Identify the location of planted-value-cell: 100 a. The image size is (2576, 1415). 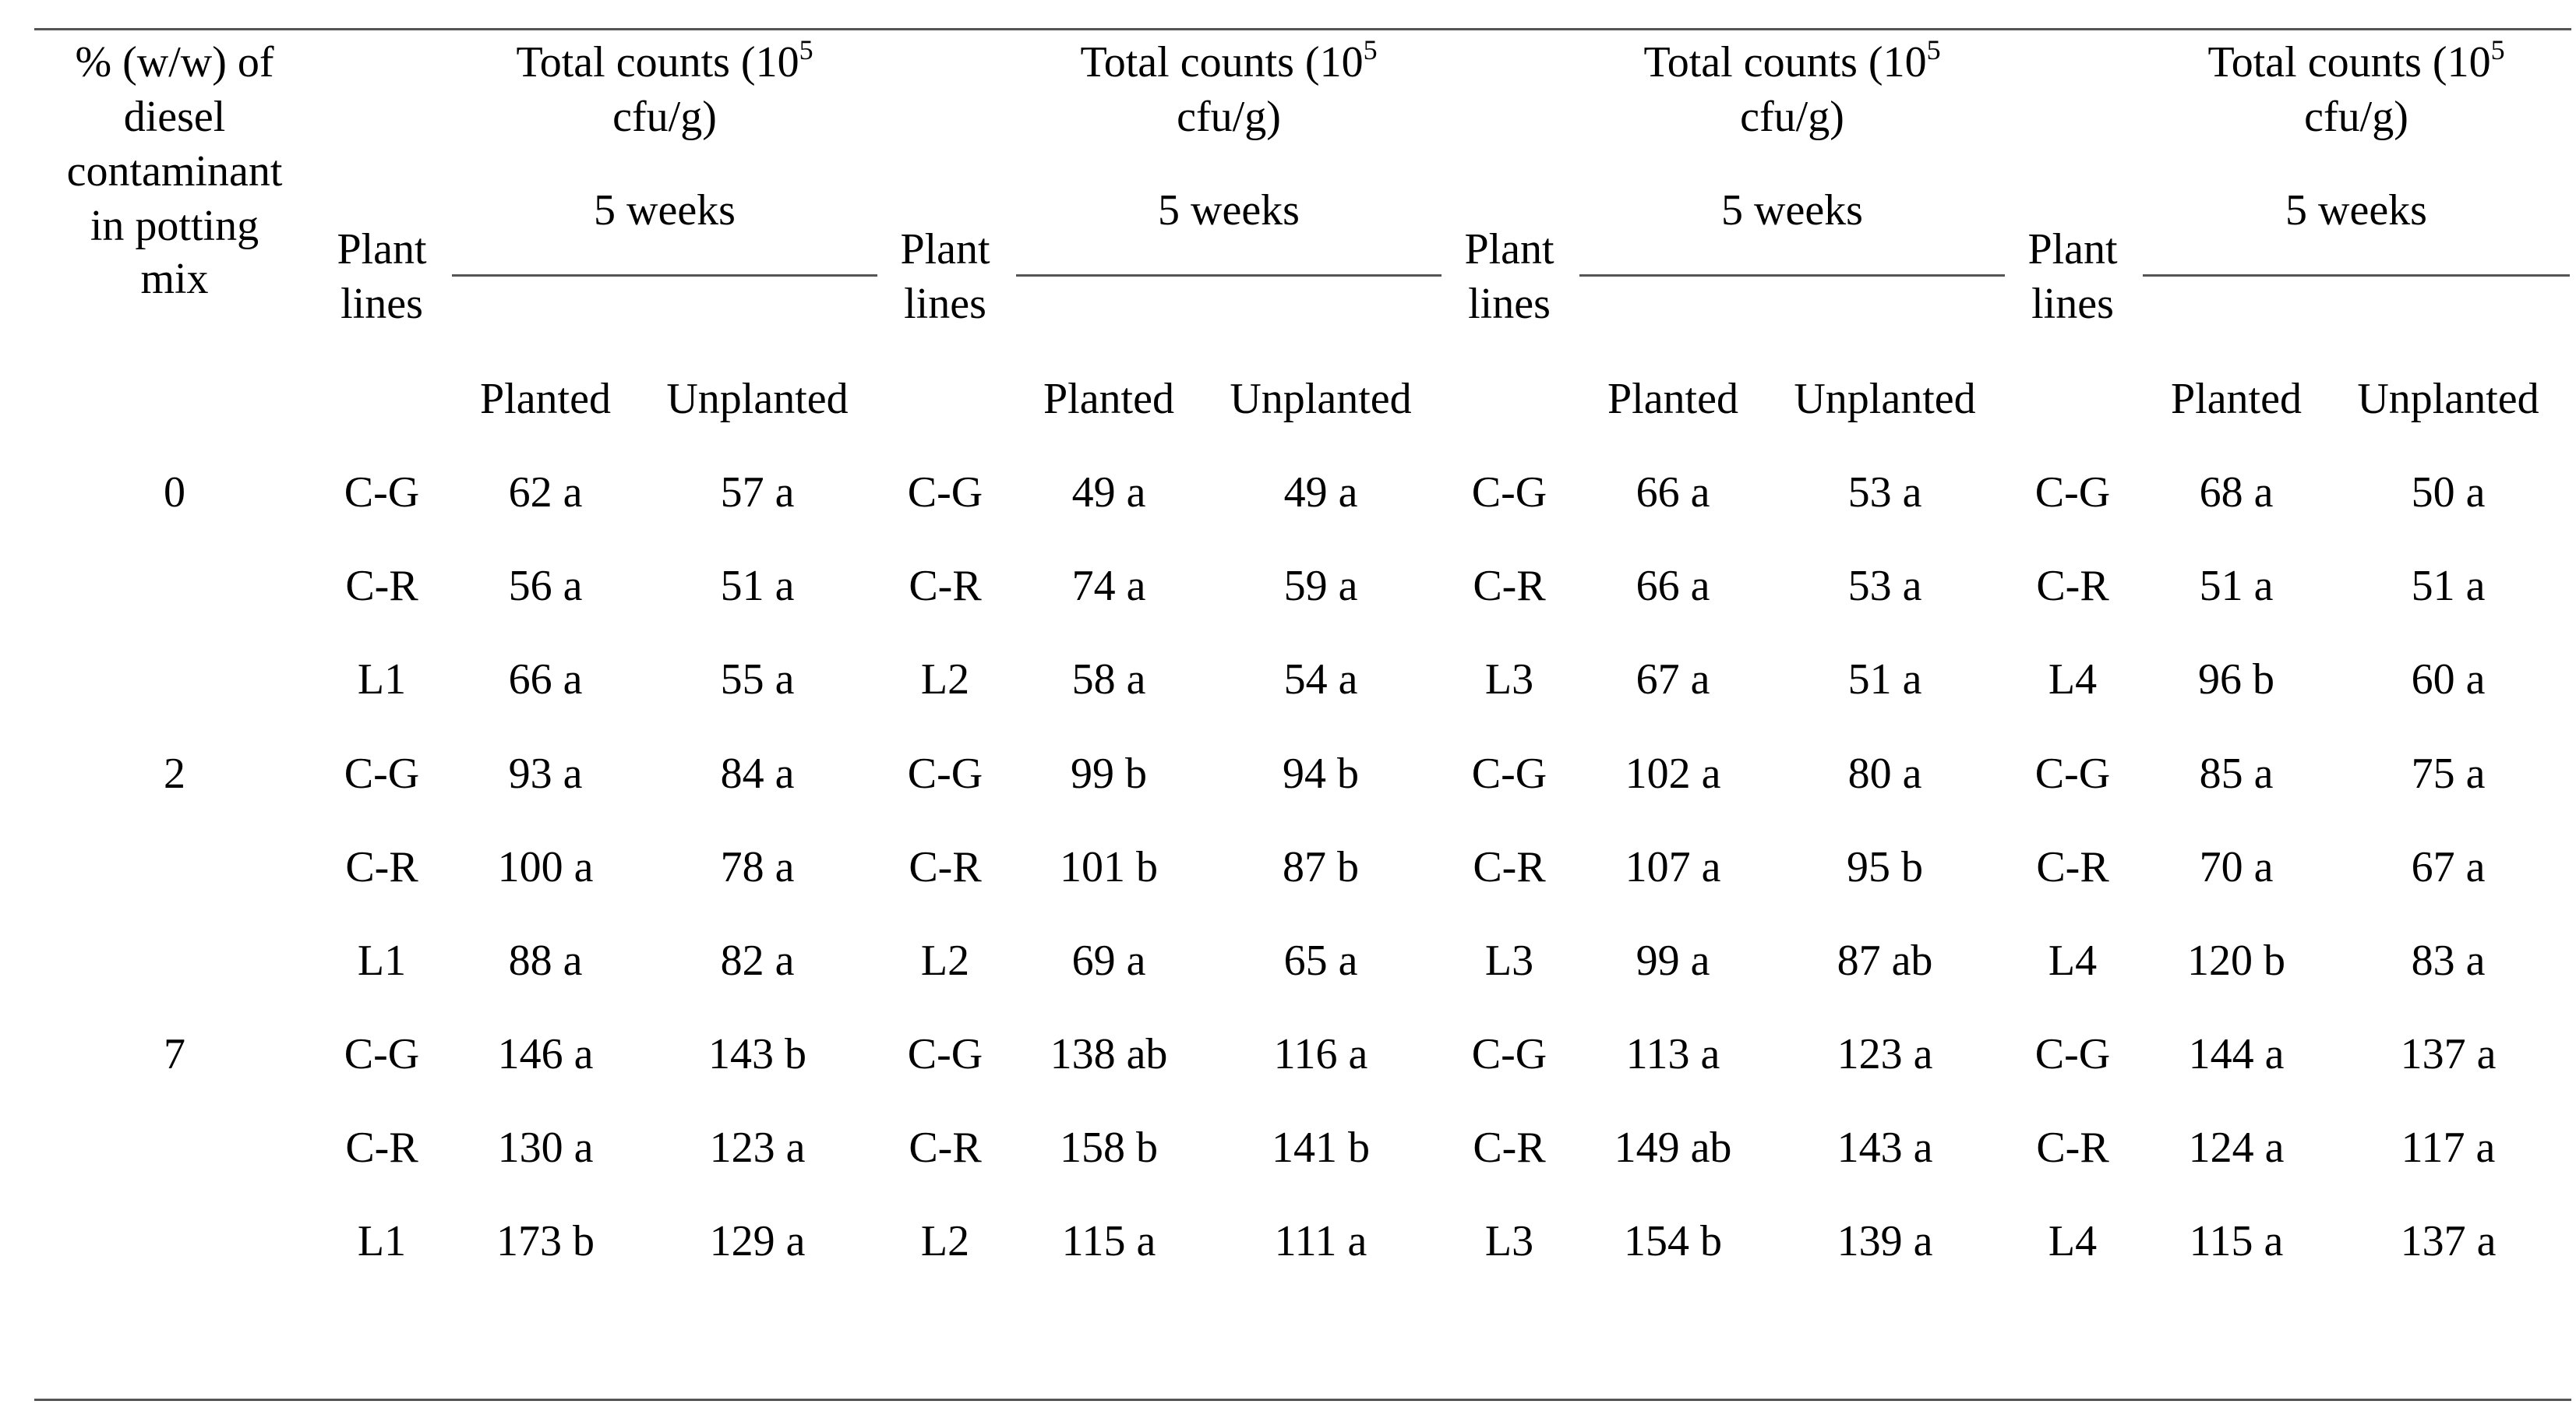
(545, 867).